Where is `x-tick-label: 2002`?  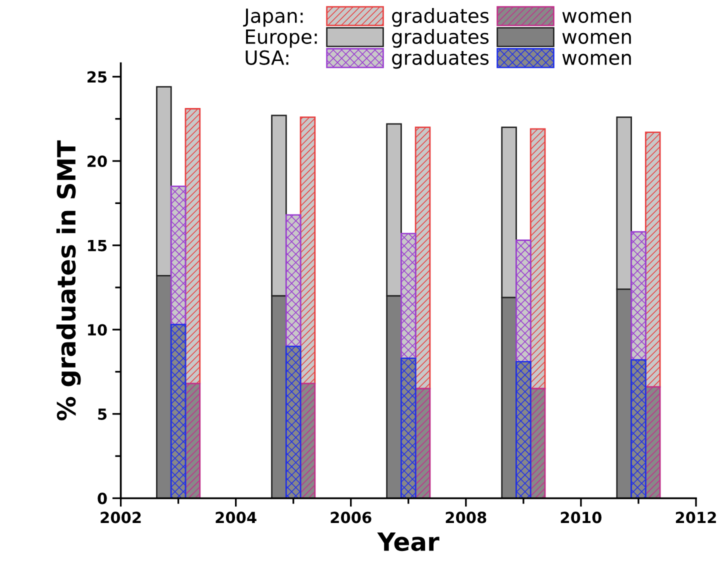 x-tick-label: 2002 is located at coordinates (120, 518).